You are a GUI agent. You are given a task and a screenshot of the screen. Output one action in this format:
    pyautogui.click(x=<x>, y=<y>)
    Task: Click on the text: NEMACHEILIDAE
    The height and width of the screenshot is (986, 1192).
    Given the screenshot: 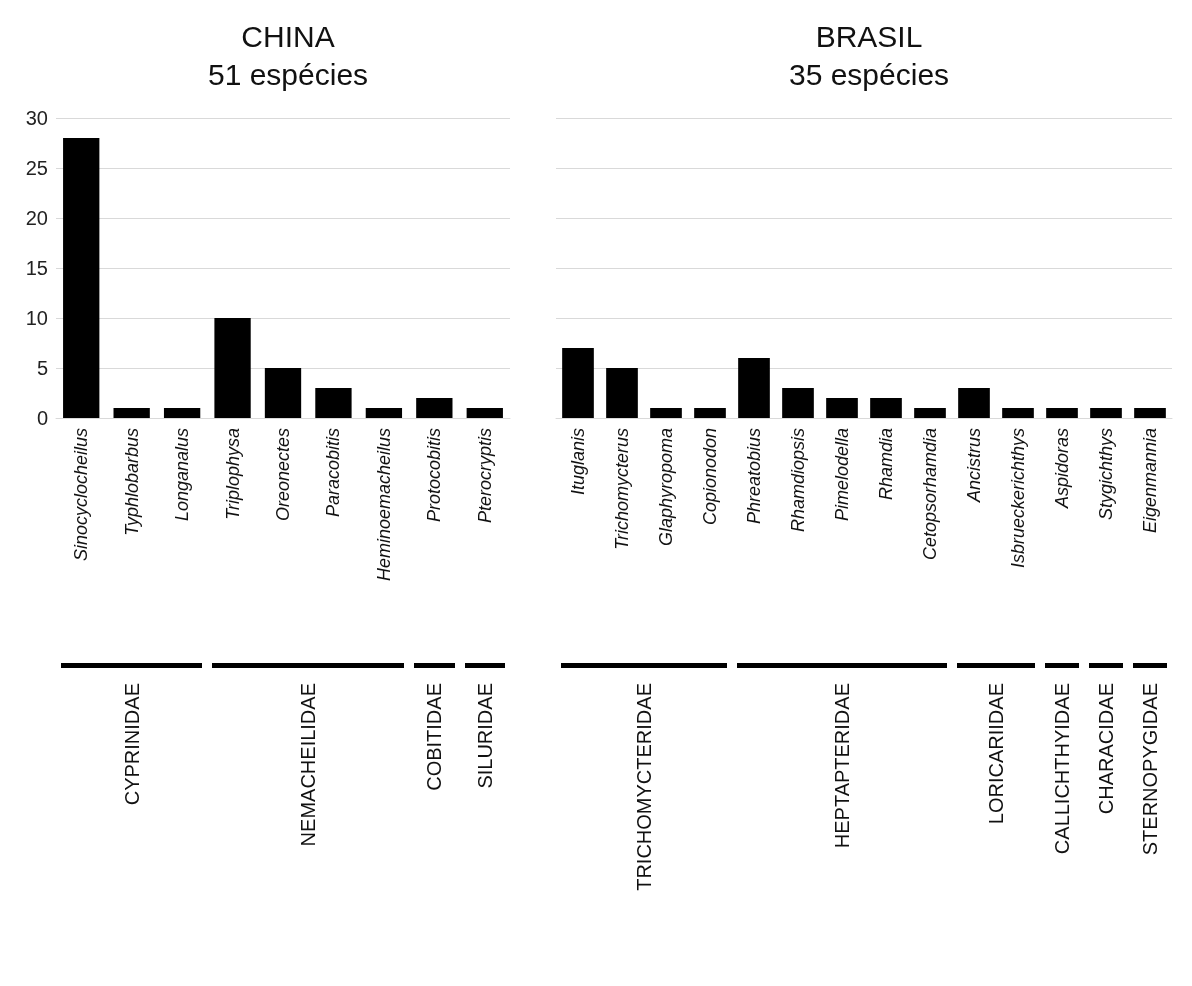 What is the action you would take?
    pyautogui.click(x=308, y=765)
    